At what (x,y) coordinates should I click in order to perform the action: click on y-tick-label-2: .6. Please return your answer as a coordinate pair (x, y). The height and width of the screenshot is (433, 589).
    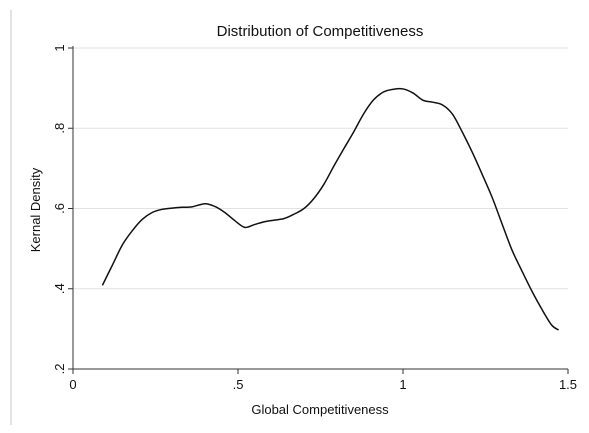
    Looking at the image, I should click on (59, 208).